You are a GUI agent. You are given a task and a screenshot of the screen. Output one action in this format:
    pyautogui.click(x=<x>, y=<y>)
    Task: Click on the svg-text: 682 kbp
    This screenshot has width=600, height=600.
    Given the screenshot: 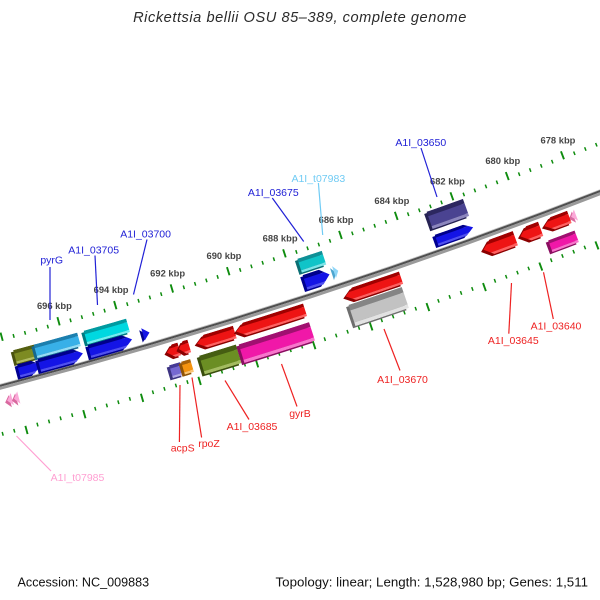 What is the action you would take?
    pyautogui.click(x=447, y=180)
    